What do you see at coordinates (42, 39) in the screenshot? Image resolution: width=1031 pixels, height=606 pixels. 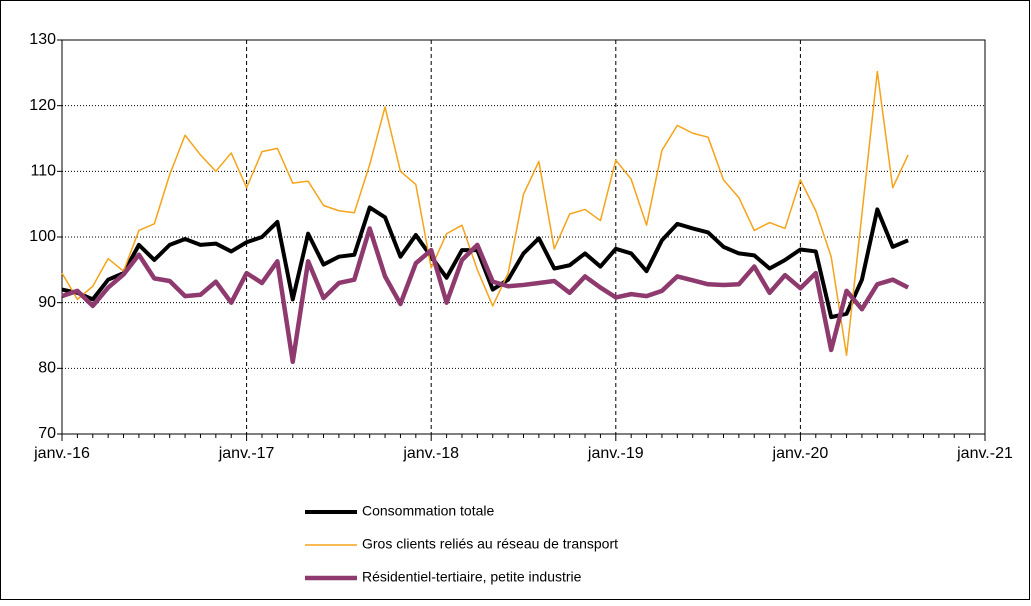 I see `y-tick-label: 130` at bounding box center [42, 39].